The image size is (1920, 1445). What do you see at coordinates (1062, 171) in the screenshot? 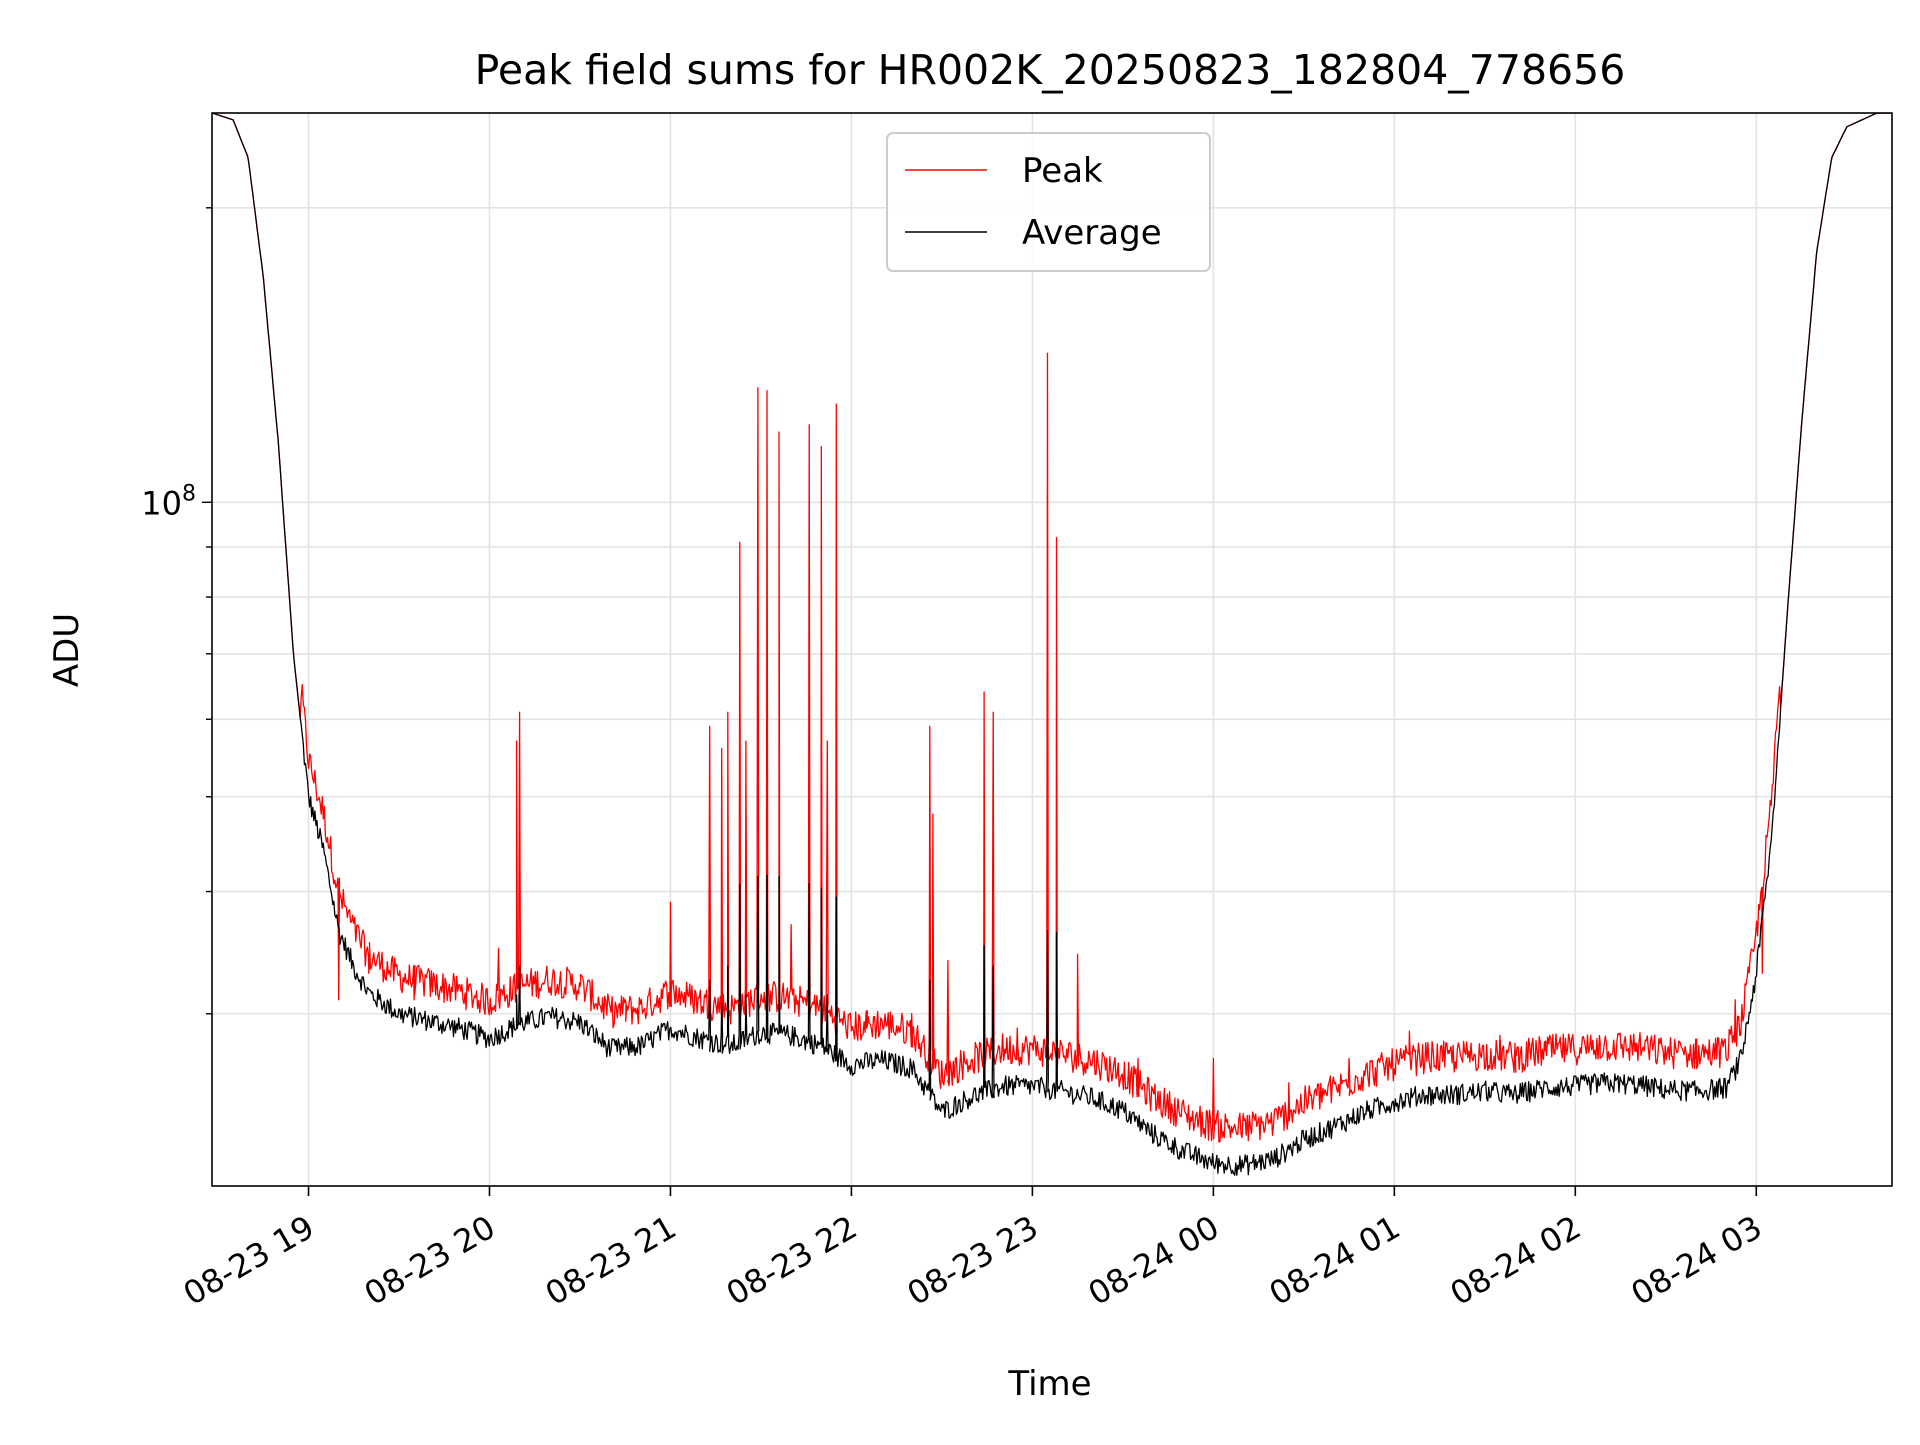
I see `legend-label-peak: Peak` at bounding box center [1062, 171].